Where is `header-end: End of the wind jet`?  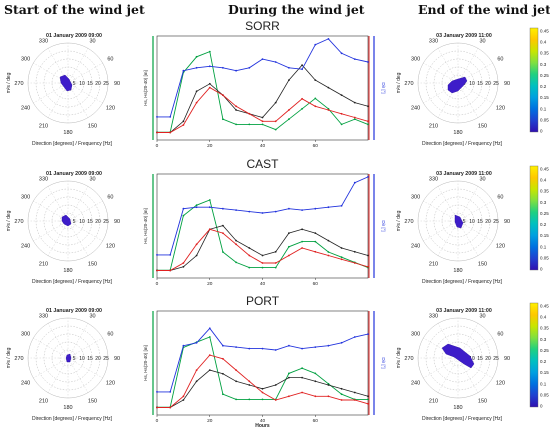
header-end: End of the wind jet is located at coordinates (484, 9).